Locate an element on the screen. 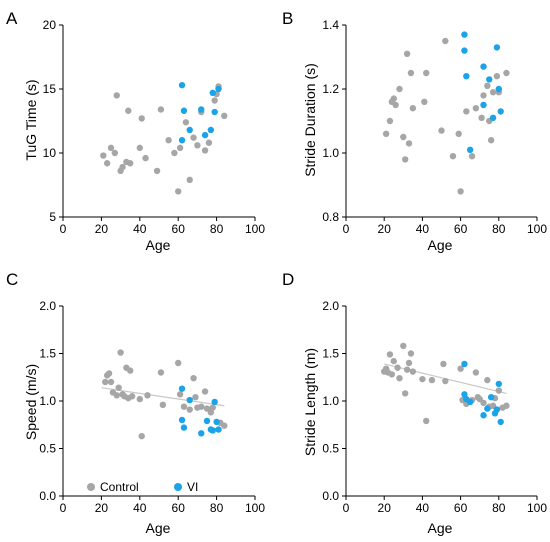 This screenshot has height=542, width=550. y-tick-label: 10 is located at coordinates (50, 153).